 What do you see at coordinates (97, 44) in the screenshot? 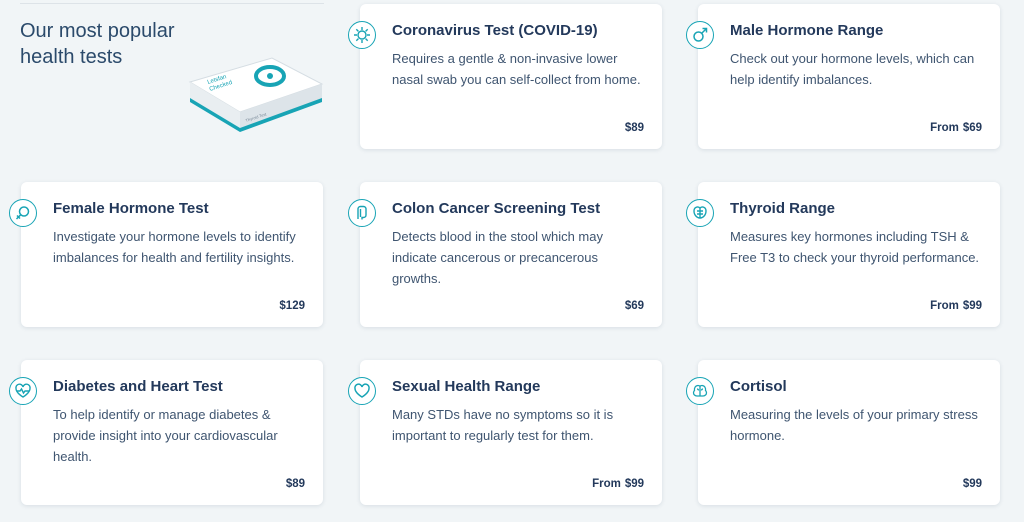
I see `section-title: Our most popular health tests` at bounding box center [97, 44].